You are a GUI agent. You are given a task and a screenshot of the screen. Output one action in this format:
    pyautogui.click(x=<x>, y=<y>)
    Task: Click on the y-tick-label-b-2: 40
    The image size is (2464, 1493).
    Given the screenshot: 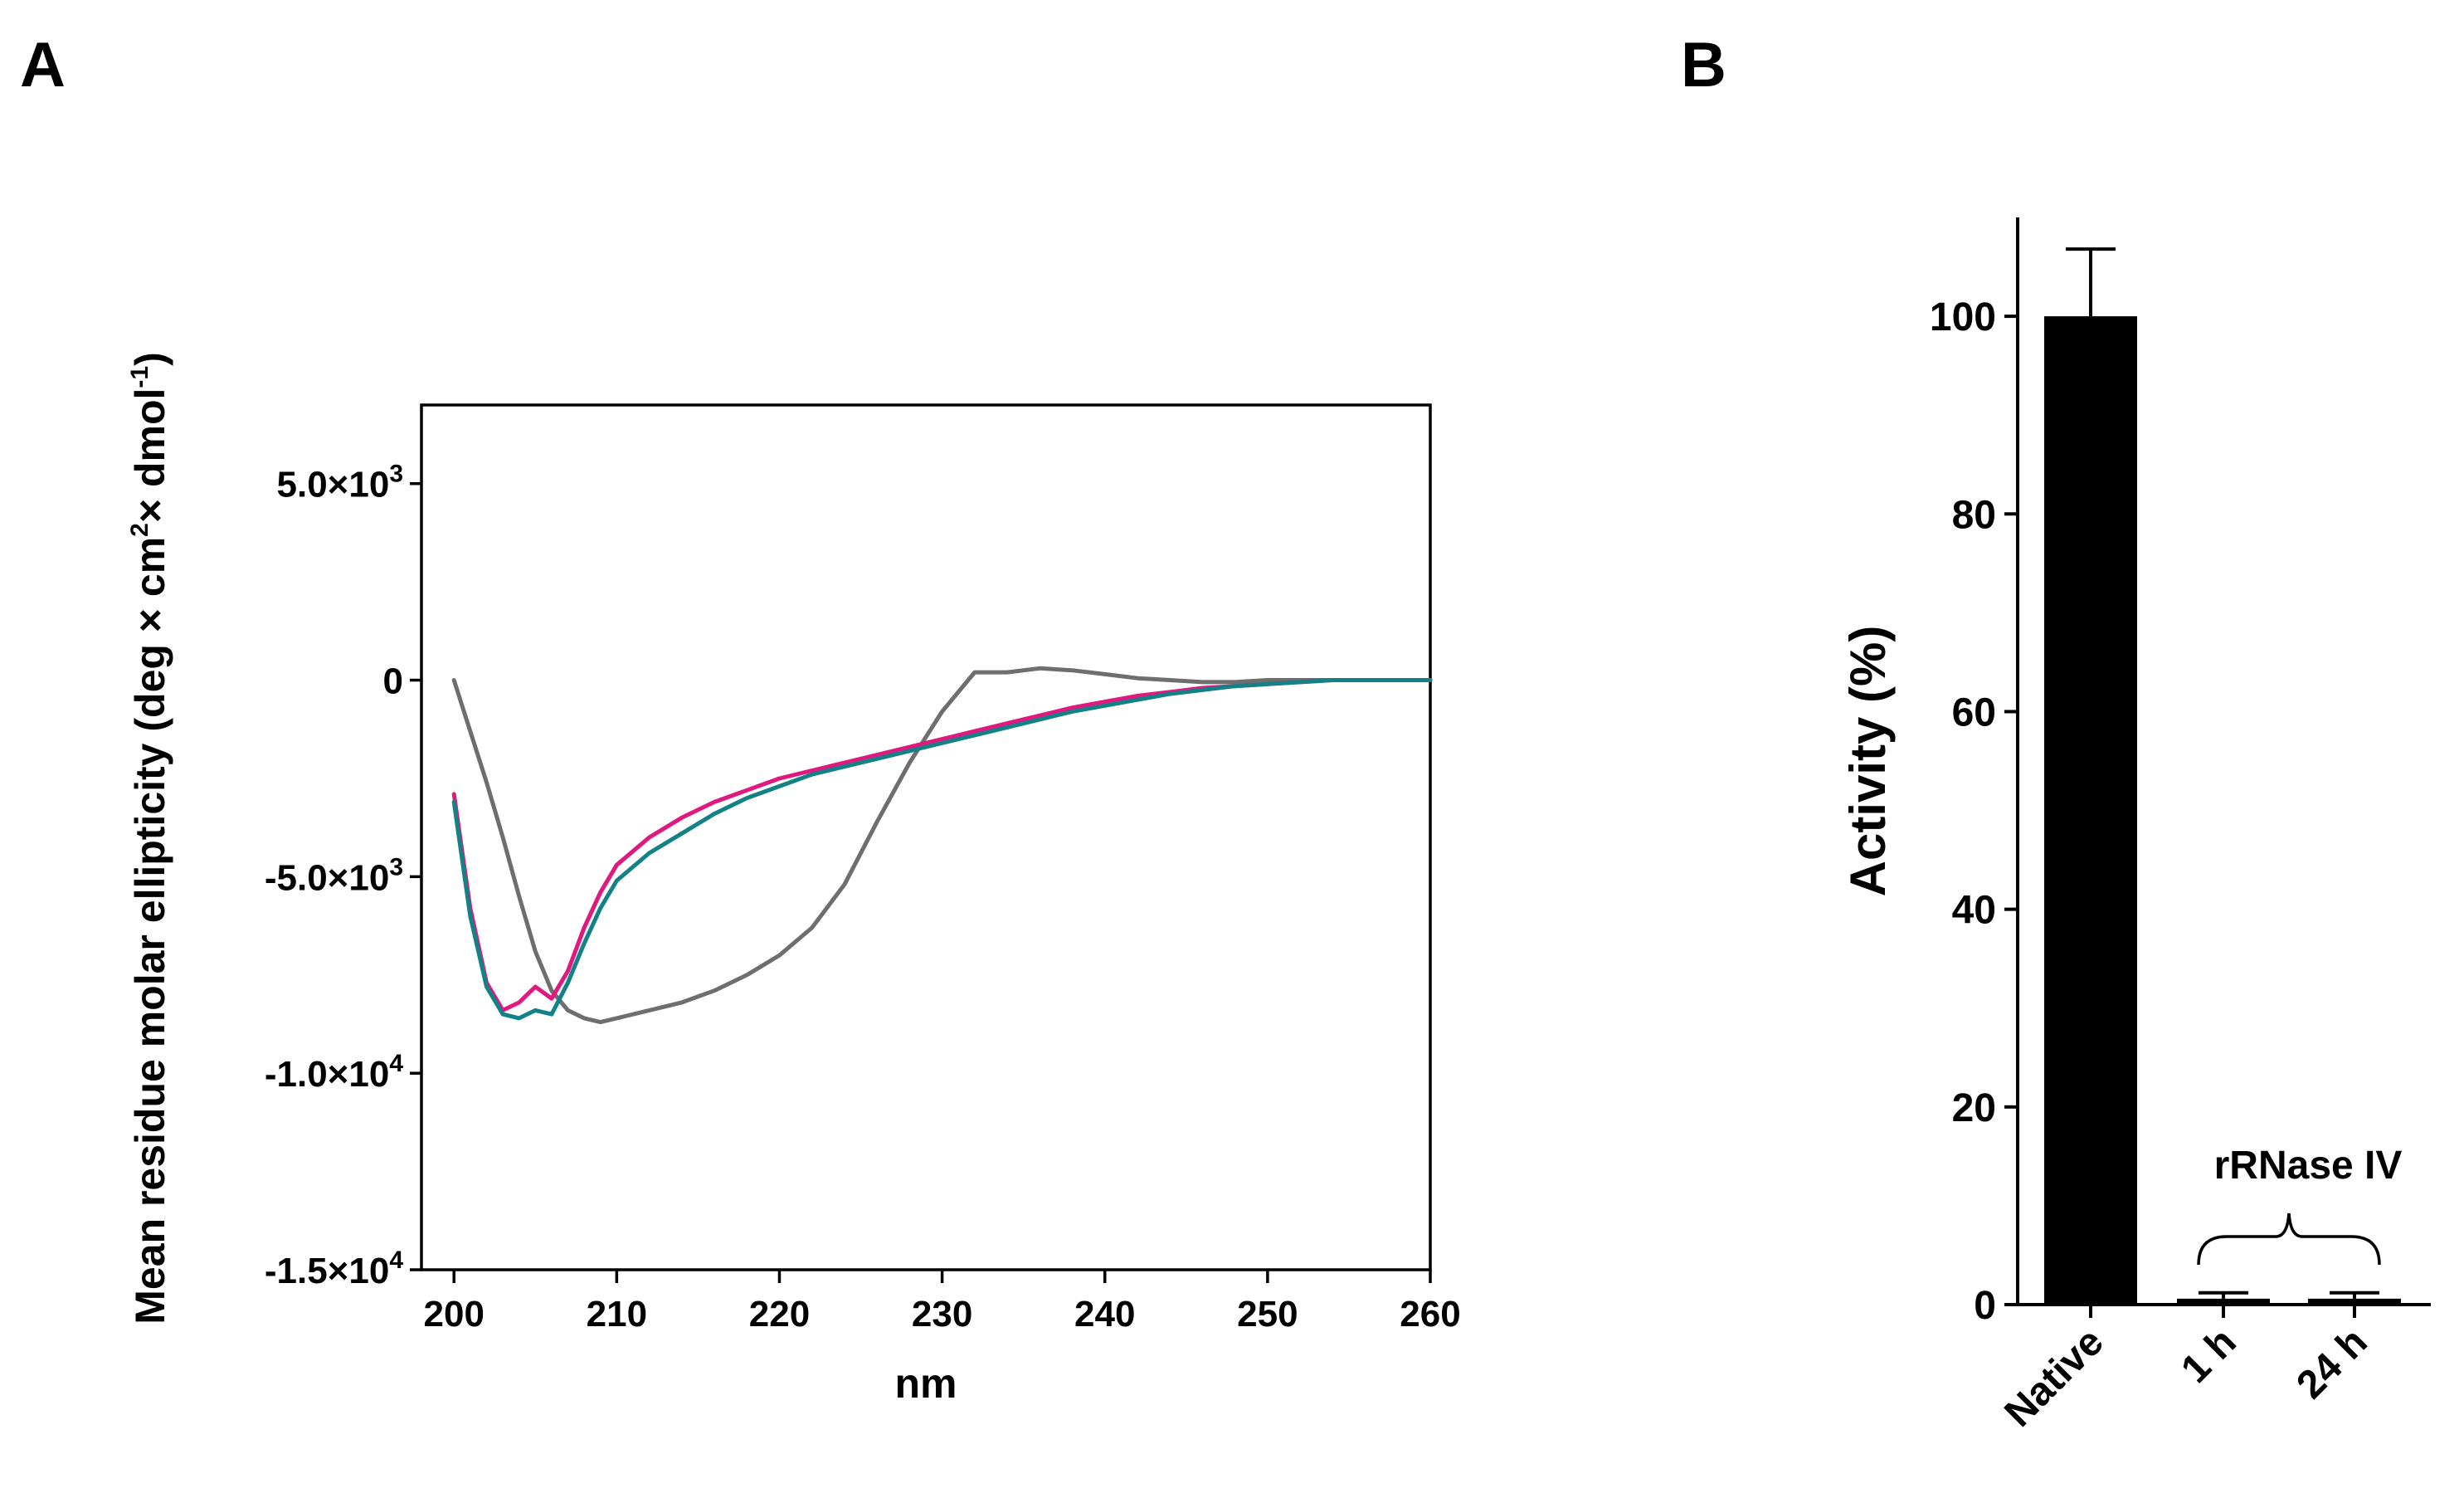 What is the action you would take?
    pyautogui.click(x=1974, y=911)
    